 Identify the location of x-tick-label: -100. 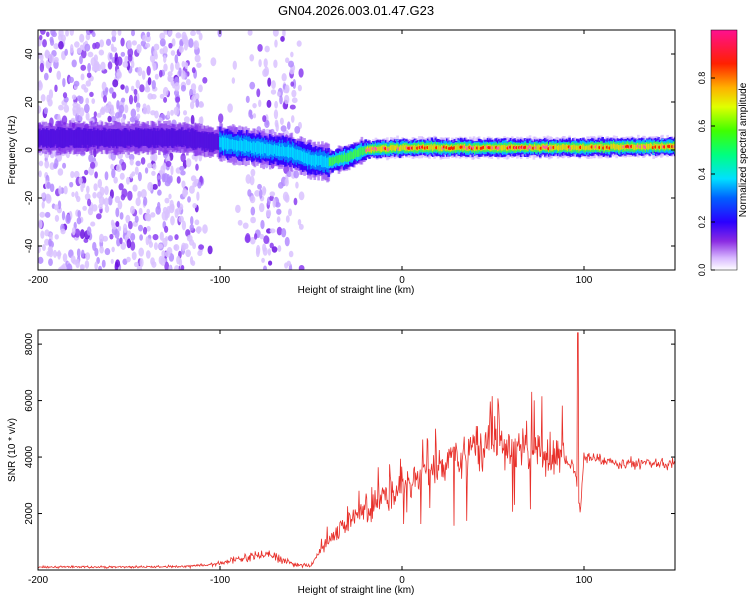
(220, 580).